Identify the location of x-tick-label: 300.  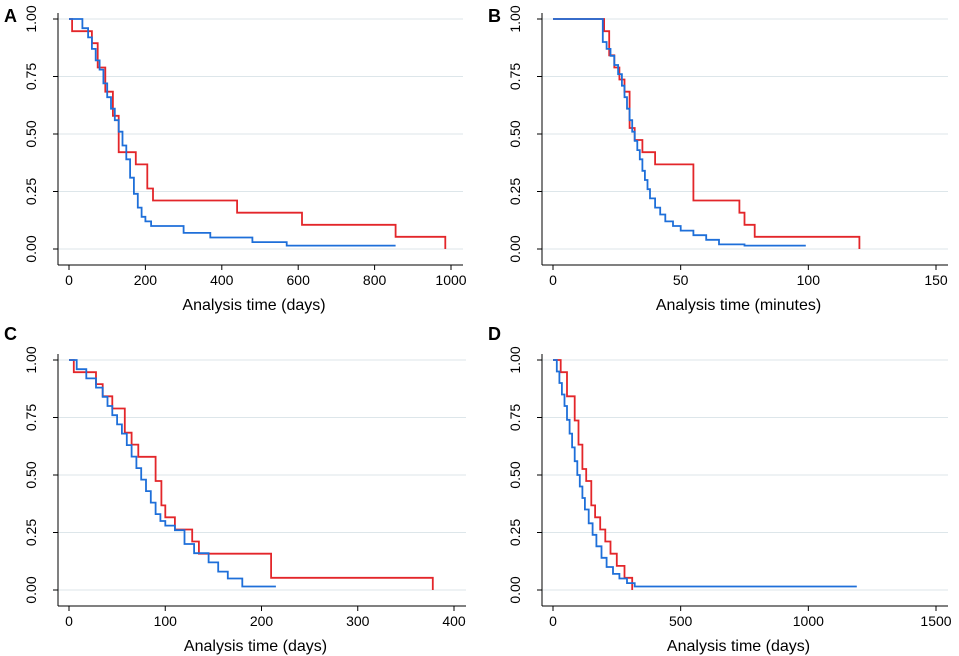
(358, 621).